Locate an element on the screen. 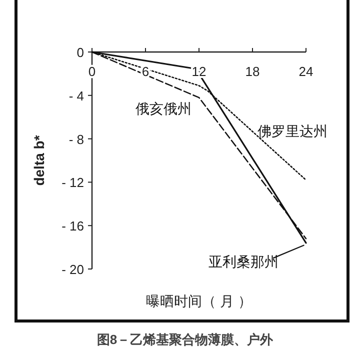 The height and width of the screenshot is (361, 363). x-tick-label: 24 is located at coordinates (306, 71).